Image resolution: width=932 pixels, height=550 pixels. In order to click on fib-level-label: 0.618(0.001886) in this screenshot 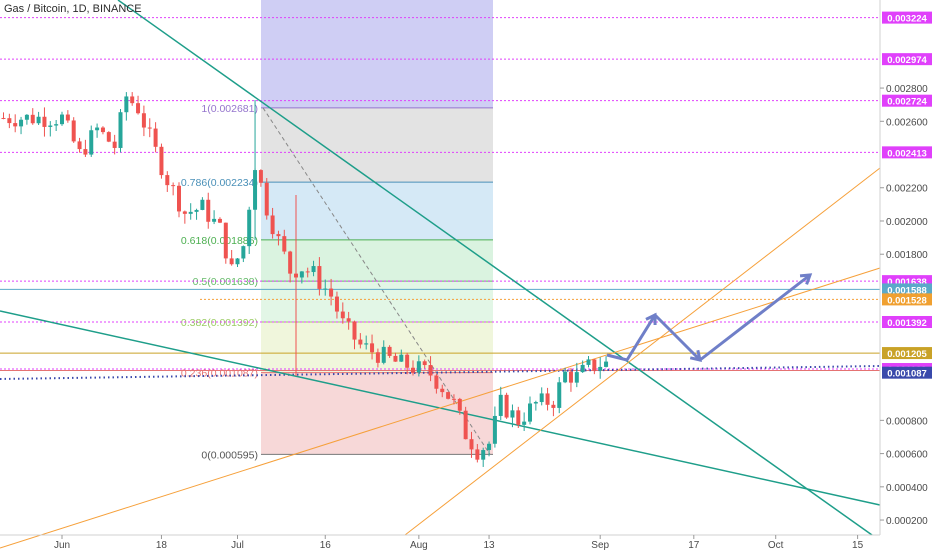, I will do `click(219, 241)`.